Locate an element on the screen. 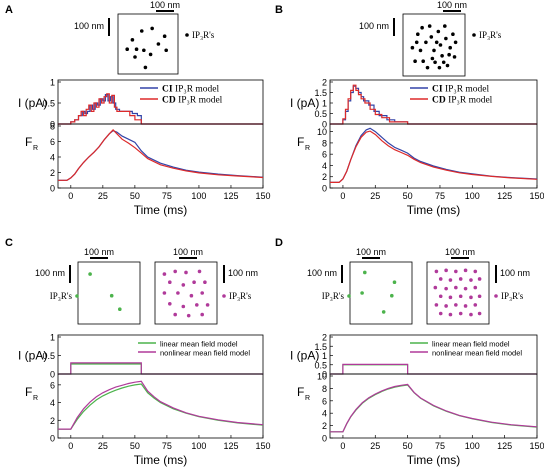  legend-entry: CD IP₃R model is located at coordinates (462, 101).